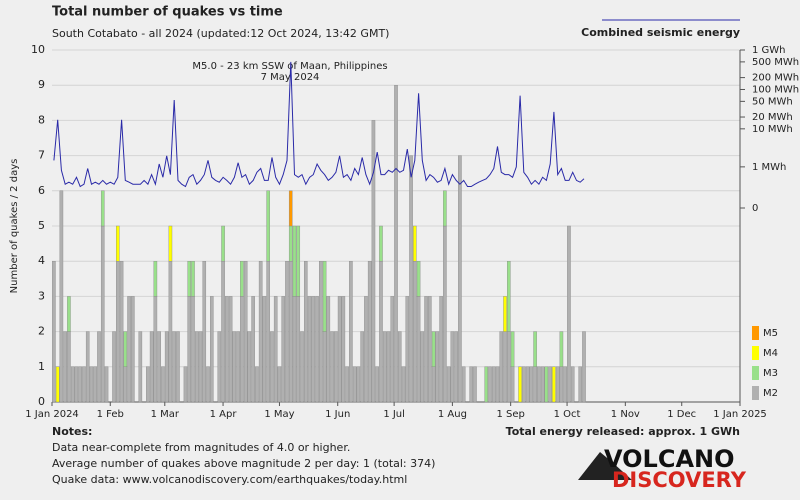 The width and height of the screenshot is (800, 500). I want to click on x-tick-label: 1 Jan 2024, so click(52, 414).